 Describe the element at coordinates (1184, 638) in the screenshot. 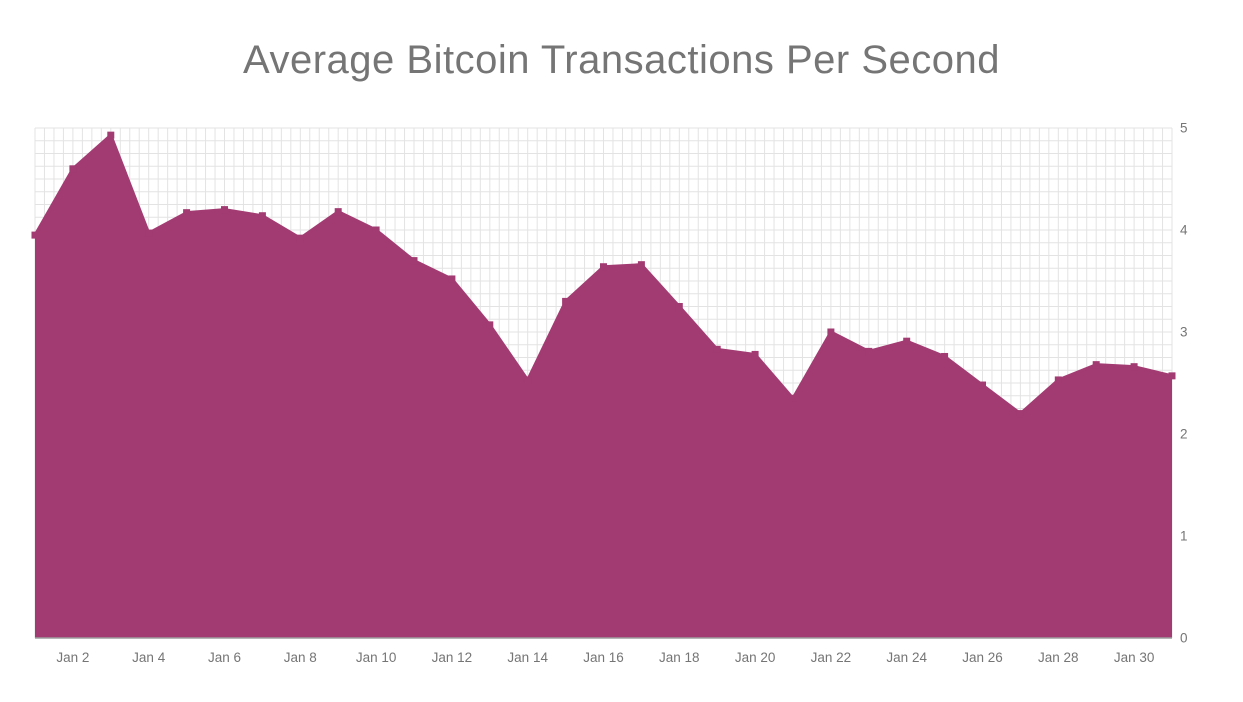

I see `y-axis-tick-label: 0` at that location.